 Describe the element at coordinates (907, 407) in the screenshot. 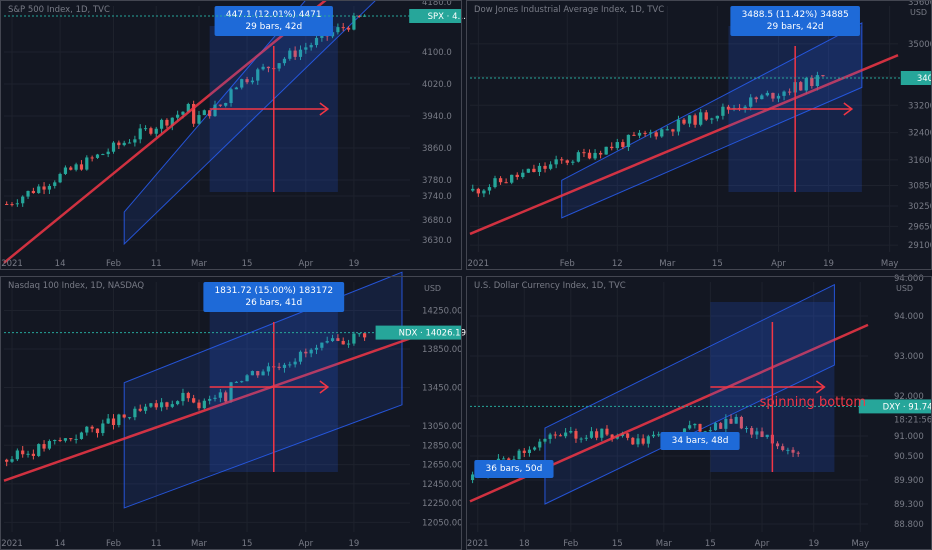

I see `price-tag: DXY · 91.742` at that location.